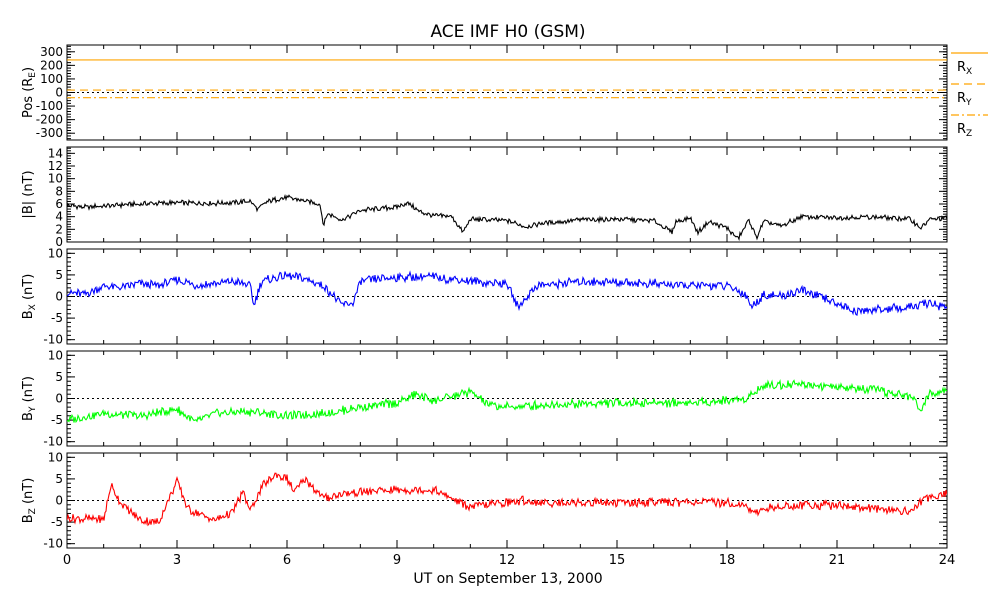  Describe the element at coordinates (28, 194) in the screenshot. I see `y-axis-label-btot: |B| (nT)` at that location.